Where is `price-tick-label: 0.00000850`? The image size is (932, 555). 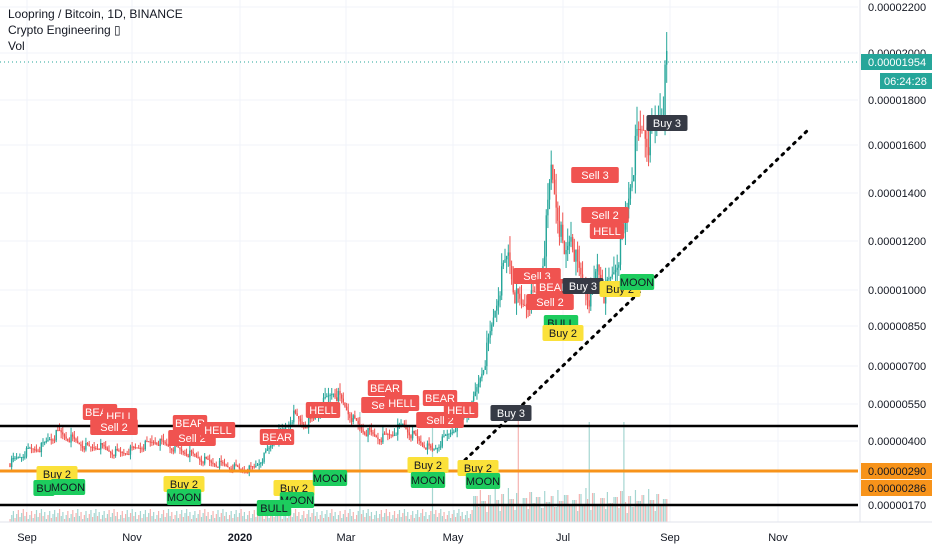
price-tick-label: 0.00000850 is located at coordinates (897, 327).